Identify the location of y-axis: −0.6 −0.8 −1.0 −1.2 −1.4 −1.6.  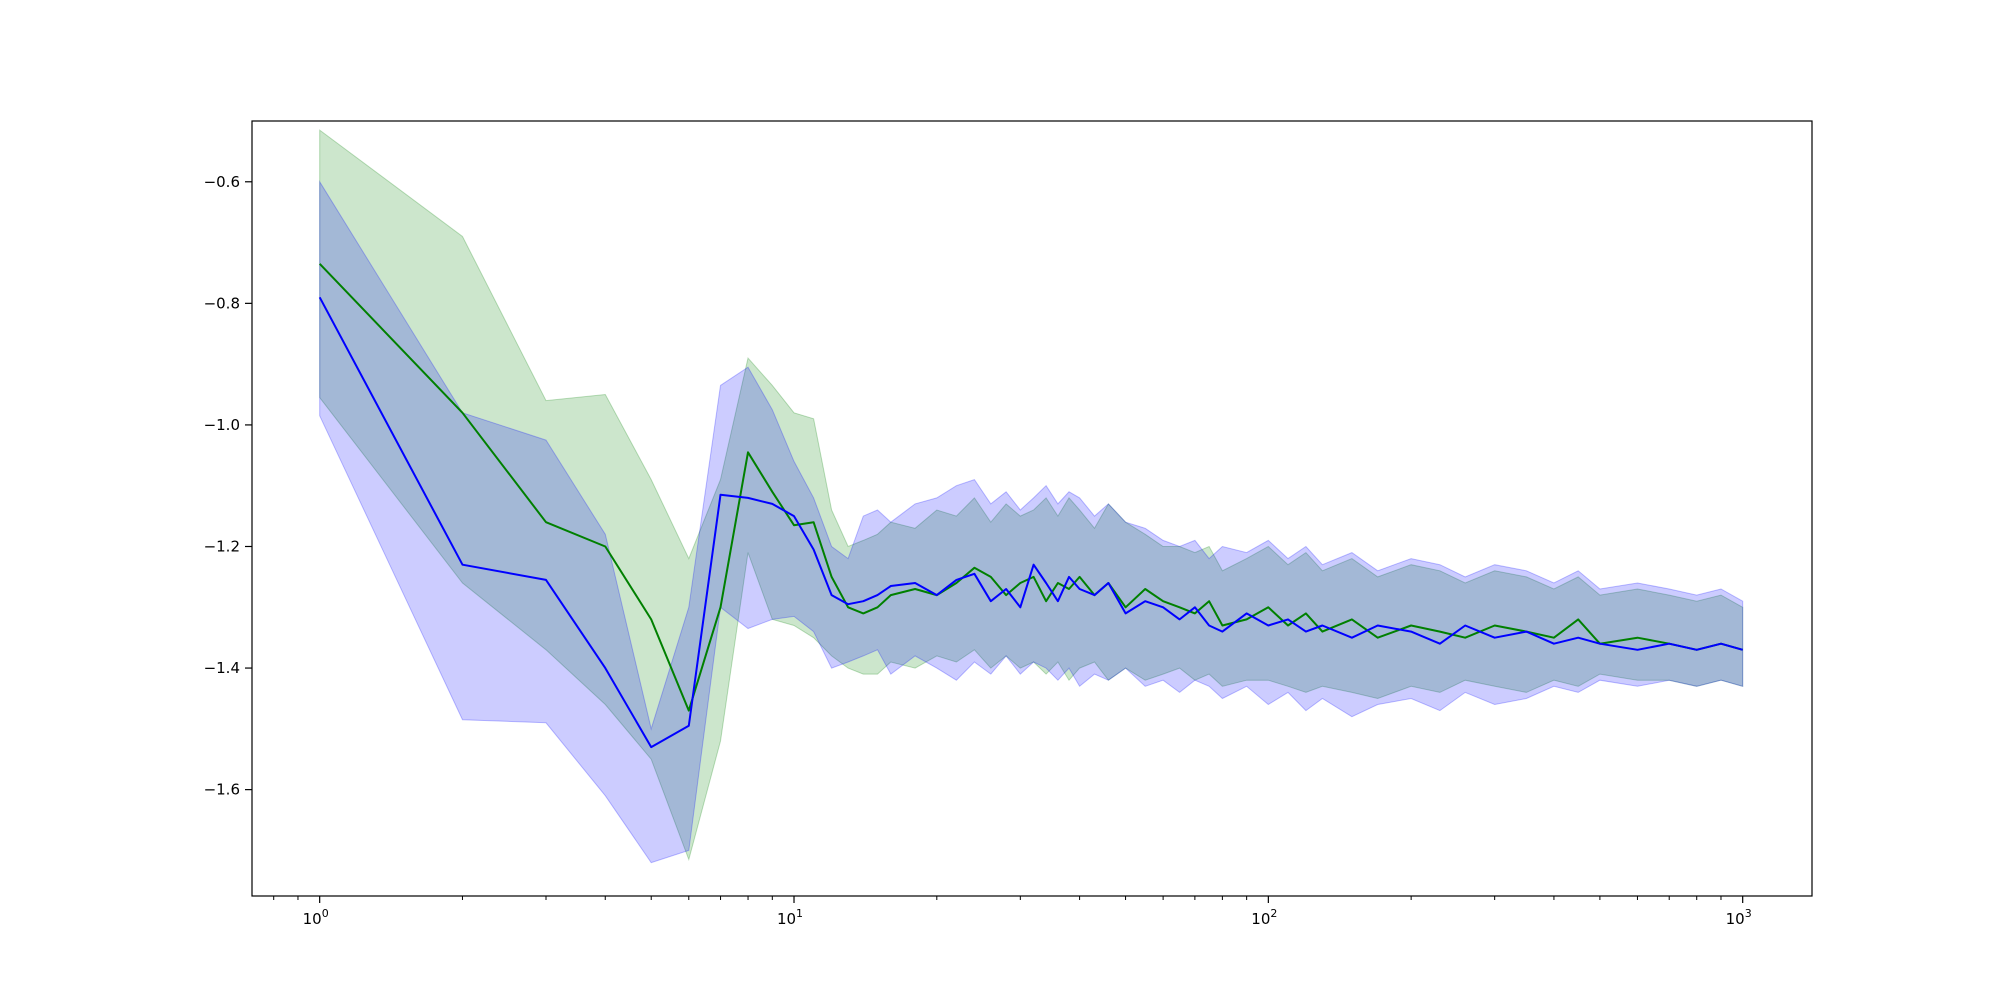
(228, 486).